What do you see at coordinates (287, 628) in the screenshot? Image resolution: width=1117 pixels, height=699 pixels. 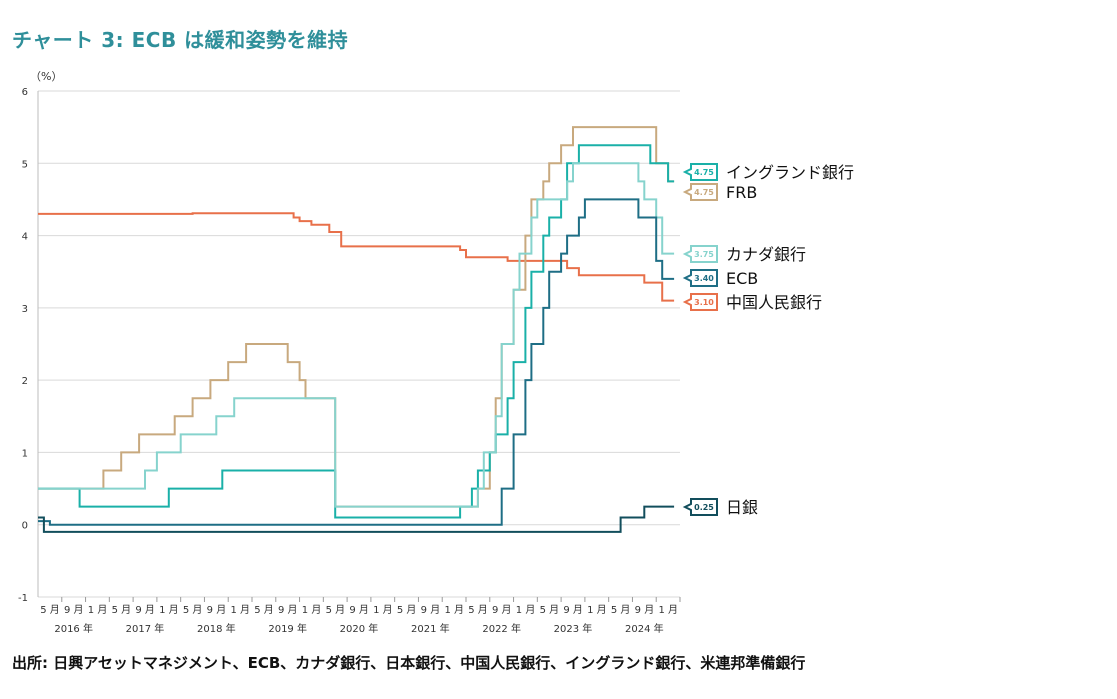 I see `x-year-label: 2019 年` at bounding box center [287, 628].